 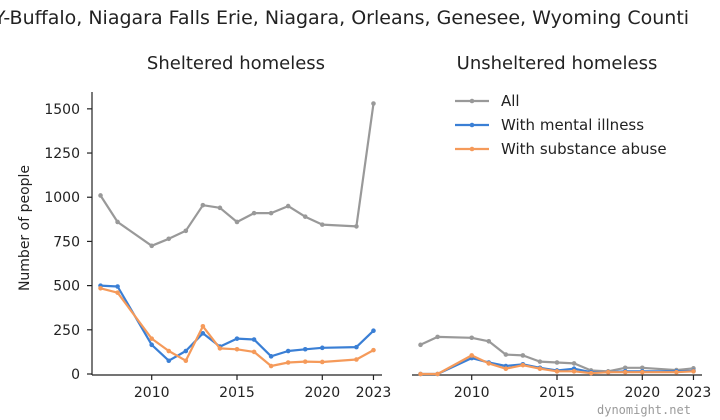 I want to click on x-tick-label: 2010, so click(x=152, y=393).